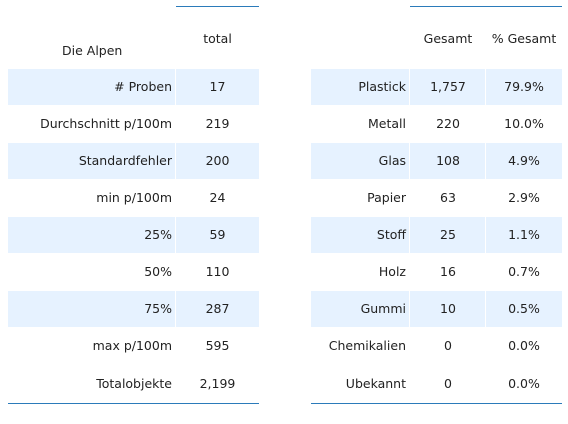  I want to click on summary-row-label: Standardfehler, so click(92, 161).